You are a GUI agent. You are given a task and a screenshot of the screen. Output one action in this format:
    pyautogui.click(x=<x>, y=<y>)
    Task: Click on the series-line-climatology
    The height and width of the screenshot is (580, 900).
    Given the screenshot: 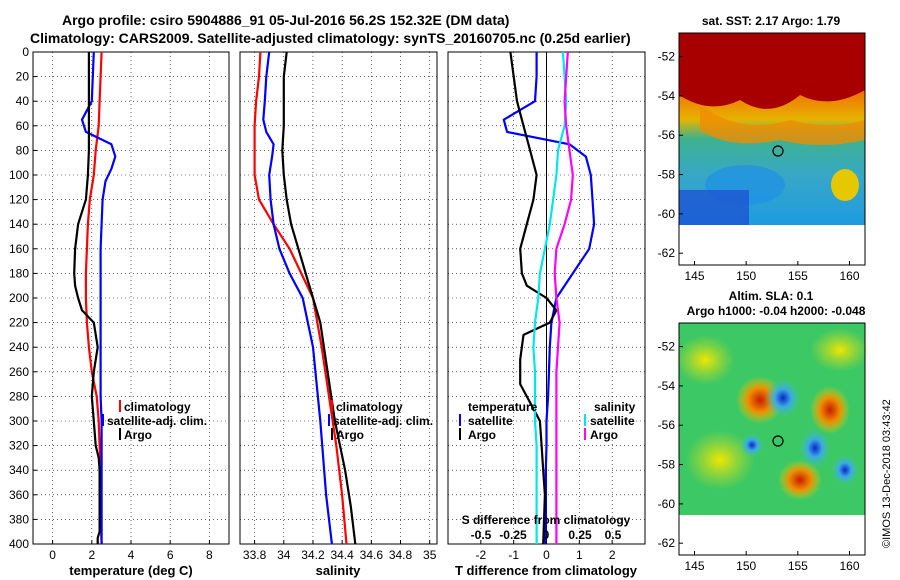 What is the action you would take?
    pyautogui.click(x=300, y=298)
    